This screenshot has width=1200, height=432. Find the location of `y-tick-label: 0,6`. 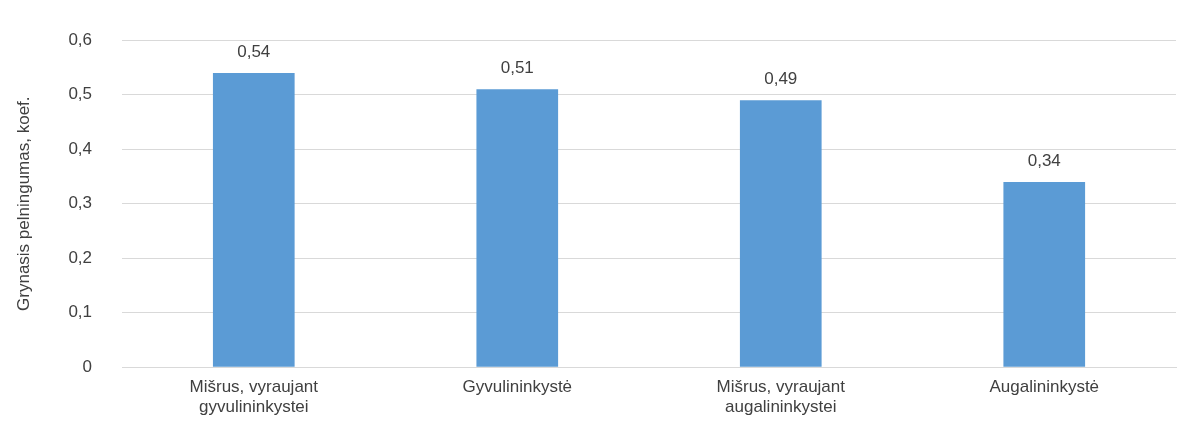

y-tick-label: 0,6 is located at coordinates (80, 39).